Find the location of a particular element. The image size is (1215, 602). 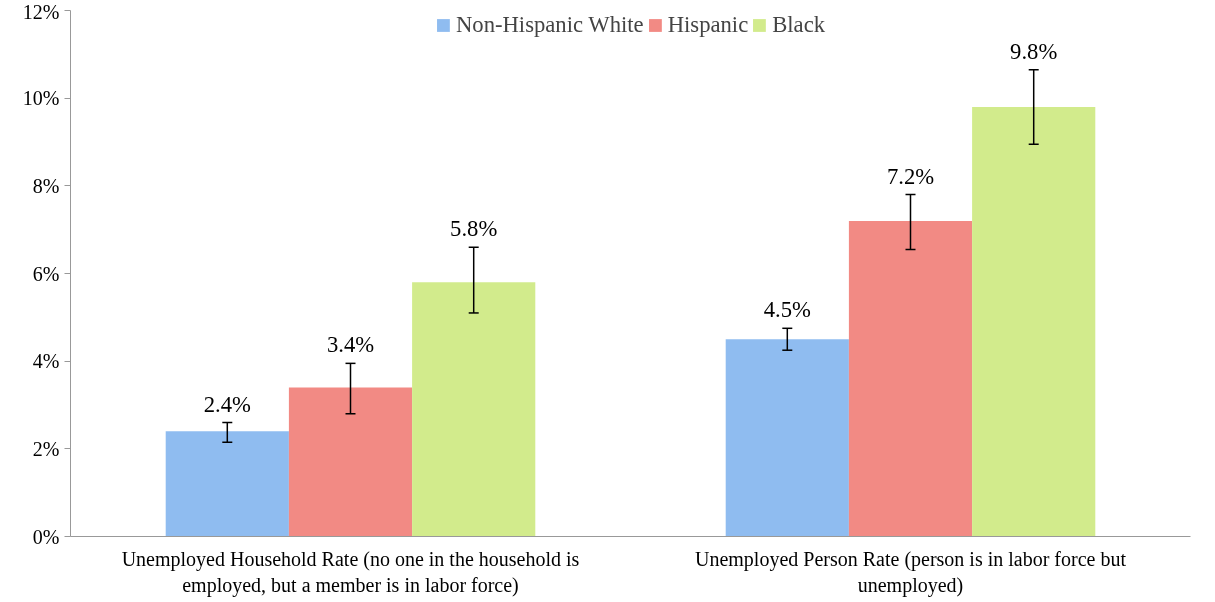

data-label: 2.4% is located at coordinates (227, 404).